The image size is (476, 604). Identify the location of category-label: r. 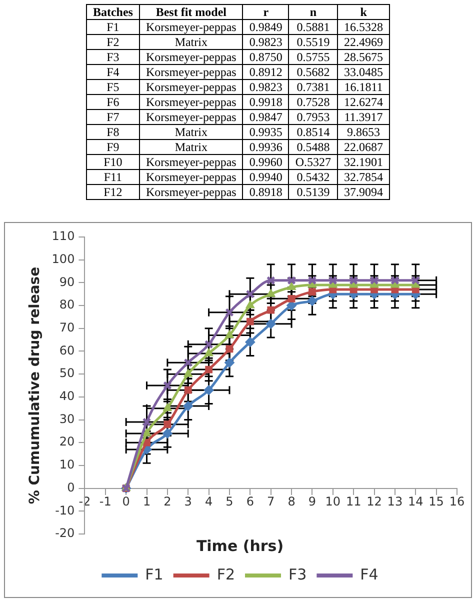
(265, 12).